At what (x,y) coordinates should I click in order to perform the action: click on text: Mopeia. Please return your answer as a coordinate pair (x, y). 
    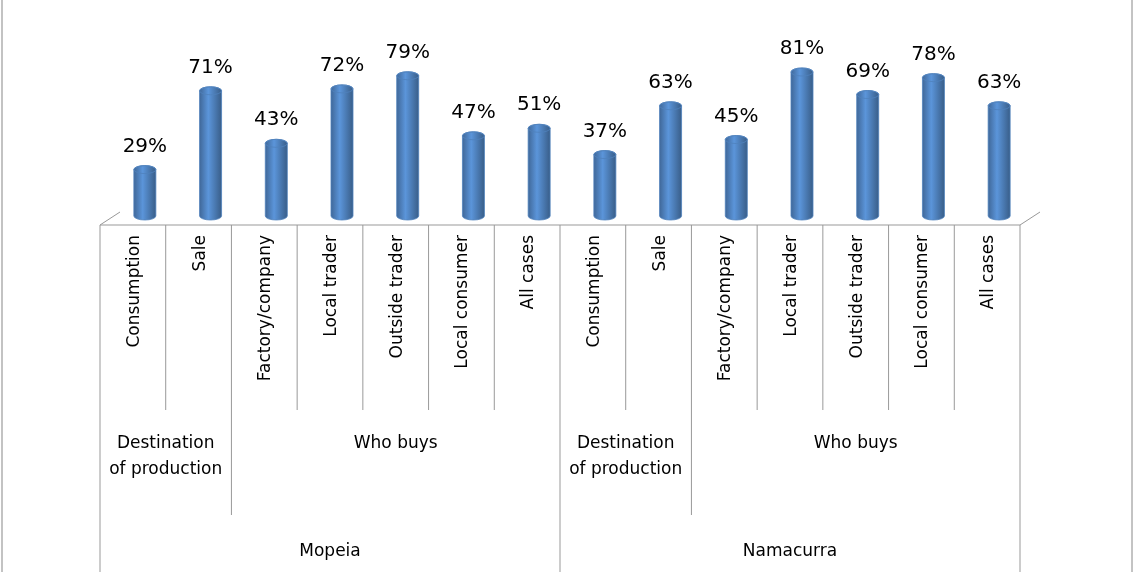
    Looking at the image, I should click on (330, 550).